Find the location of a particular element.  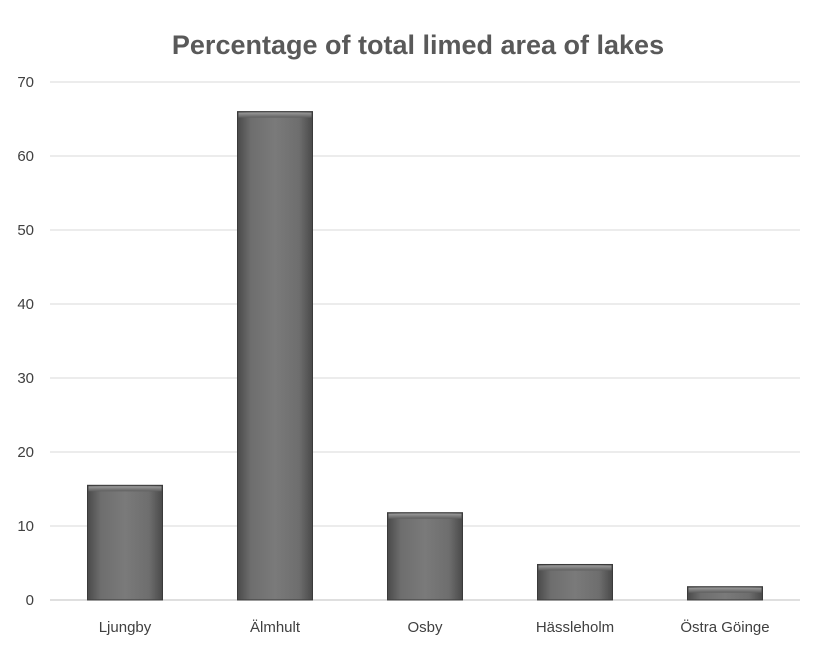

x-category-label: Osby is located at coordinates (425, 627).